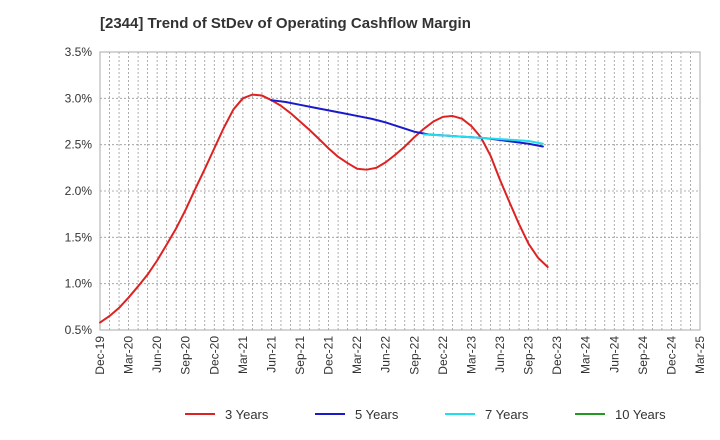 The height and width of the screenshot is (440, 720). What do you see at coordinates (643, 355) in the screenshot?
I see `x-tick-label: Sep-24` at bounding box center [643, 355].